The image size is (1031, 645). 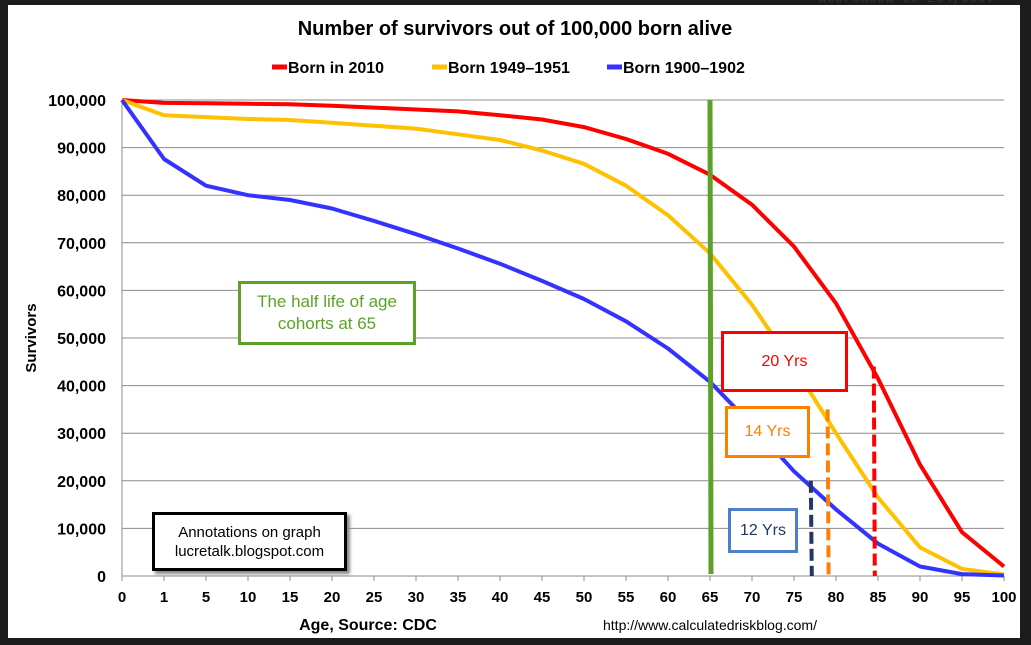 I want to click on orange-14-yrs-label: 14 Yrs, so click(x=767, y=432).